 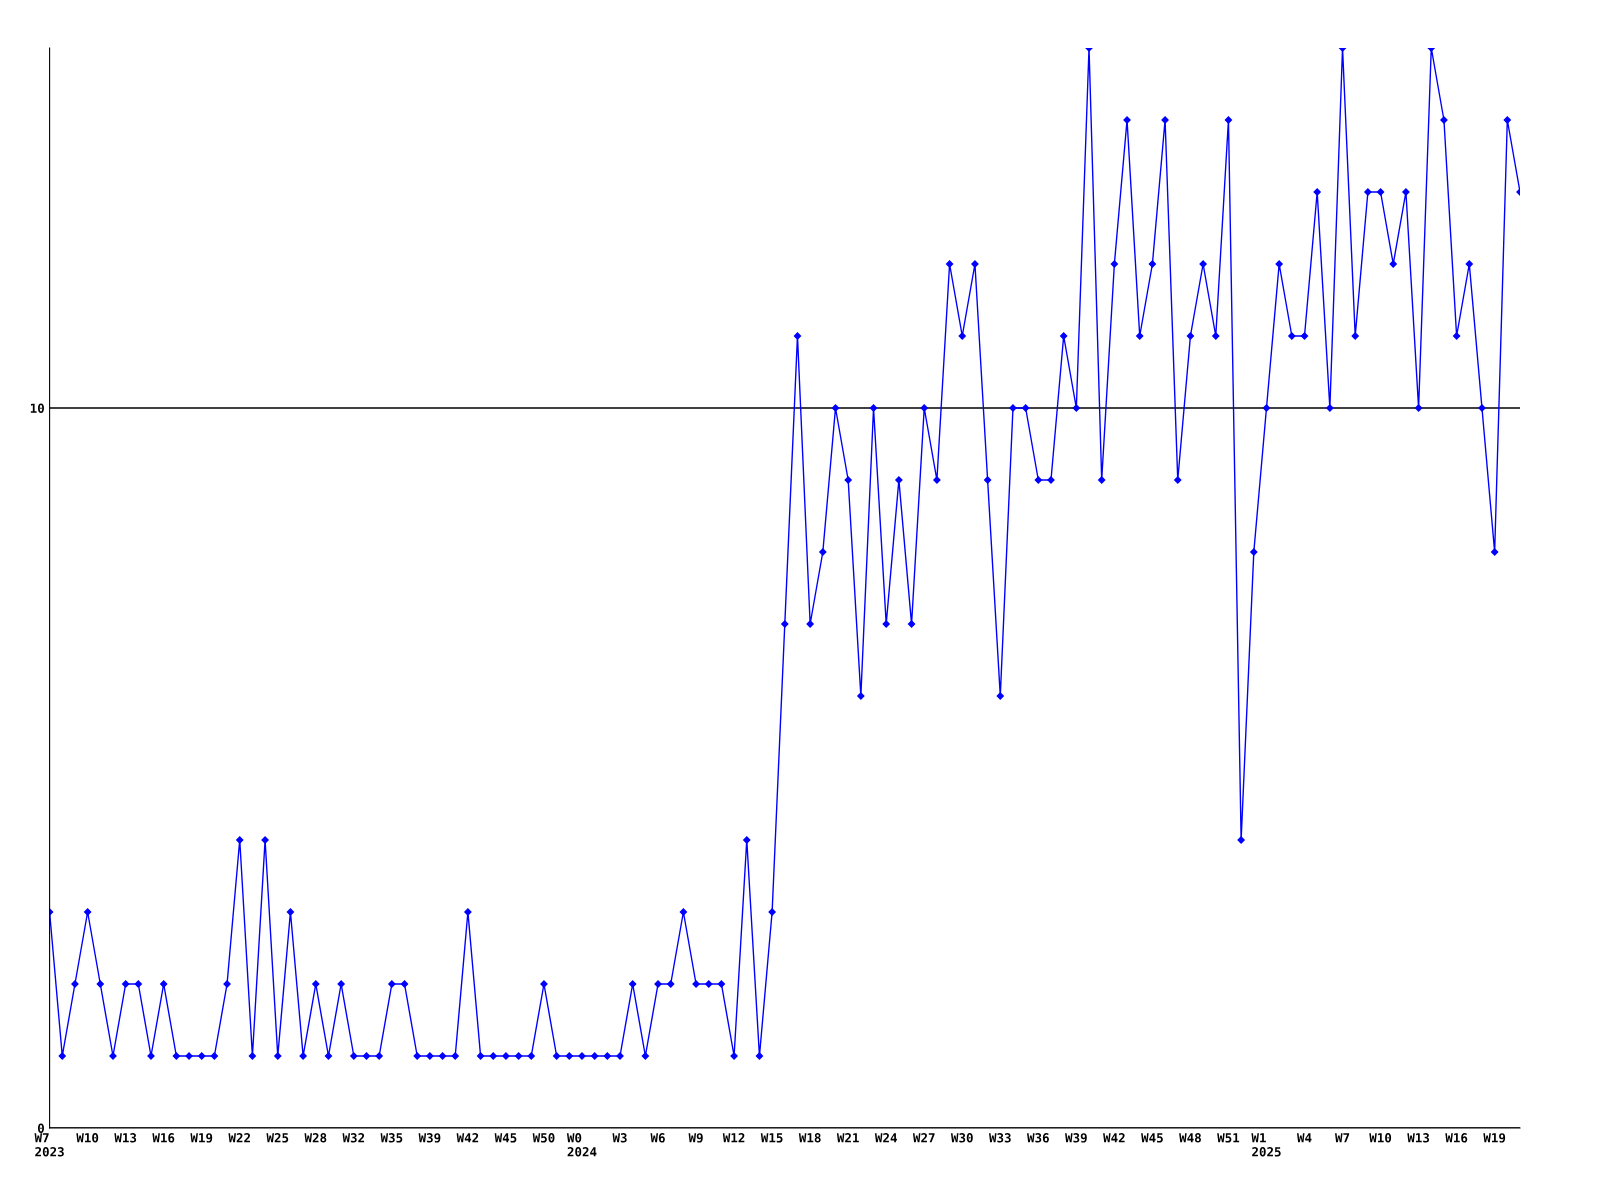 I want to click on x-tick-label: W25, so click(x=277, y=1138).